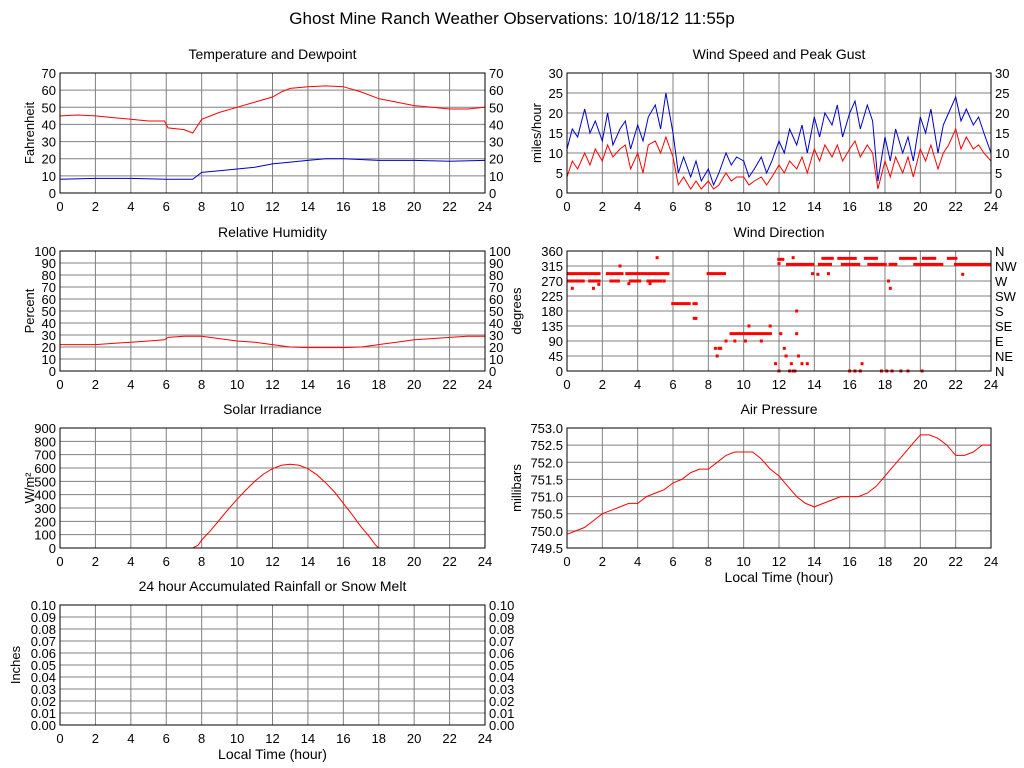 The height and width of the screenshot is (768, 1024). What do you see at coordinates (546, 462) in the screenshot?
I see `y-tick-label: 752.0` at bounding box center [546, 462].